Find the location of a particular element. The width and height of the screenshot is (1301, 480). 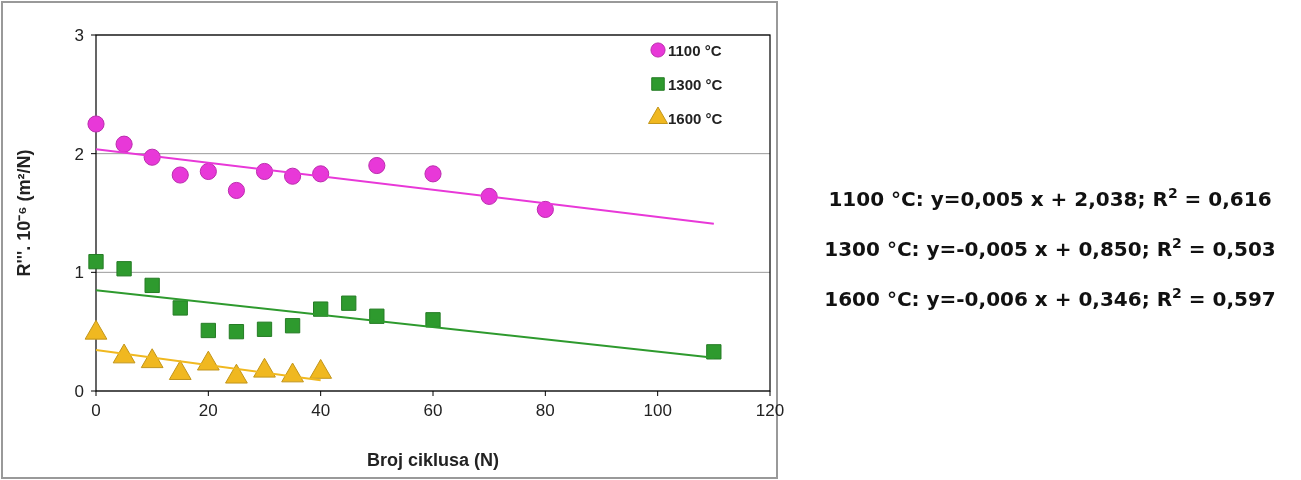

y-tick-label: 0 is located at coordinates (79, 391).